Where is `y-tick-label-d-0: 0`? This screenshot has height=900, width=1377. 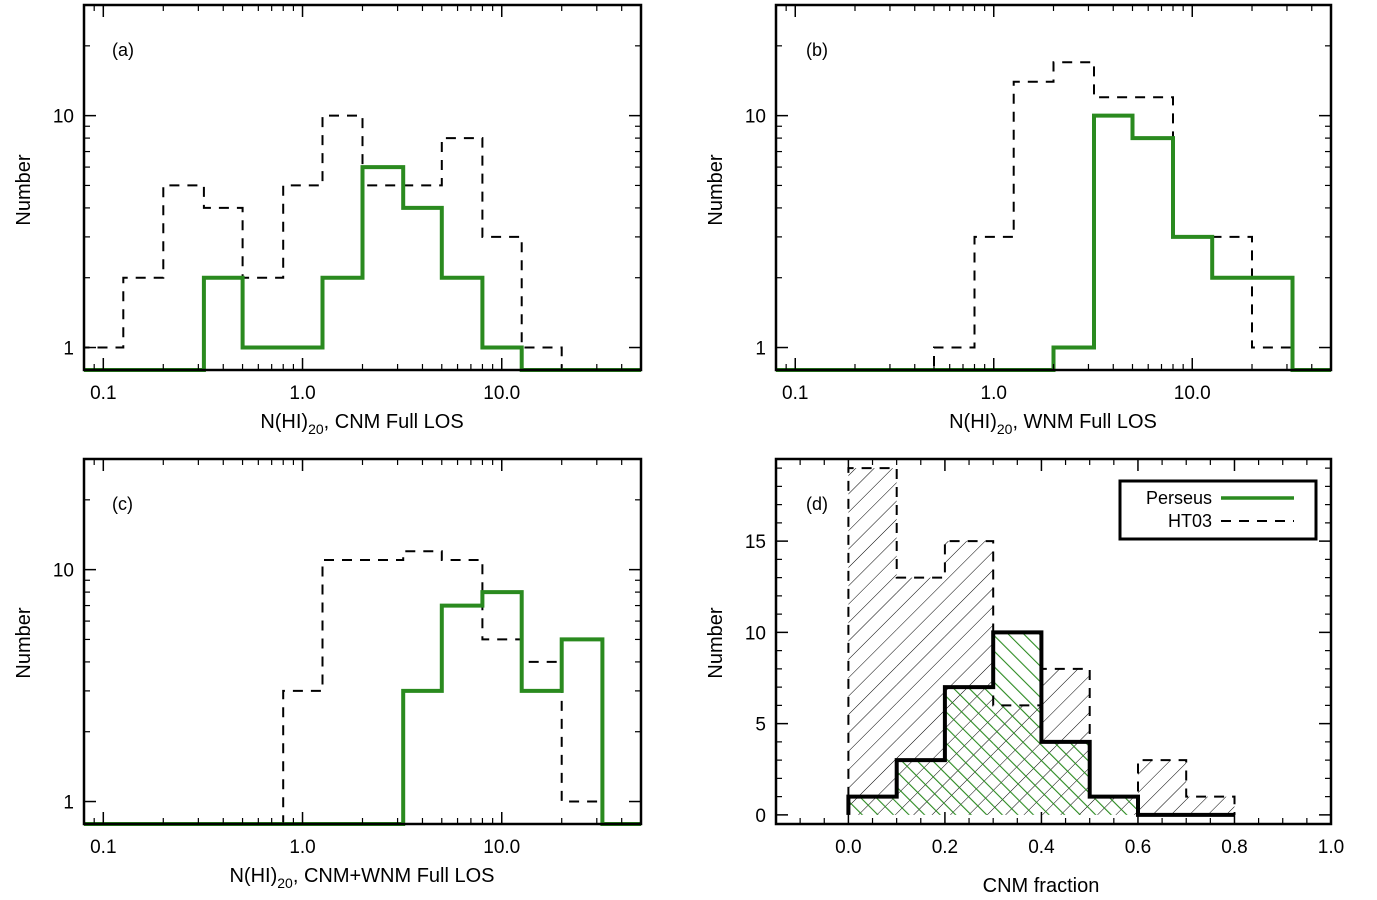 y-tick-label-d-0: 0 is located at coordinates (760, 816).